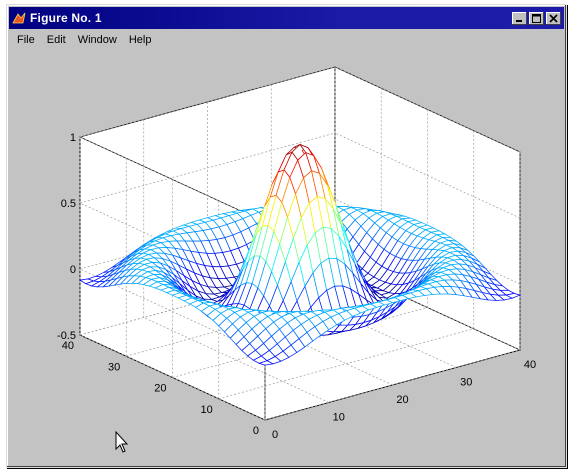  What do you see at coordinates (97, 40) in the screenshot?
I see `menu-window: Window` at bounding box center [97, 40].